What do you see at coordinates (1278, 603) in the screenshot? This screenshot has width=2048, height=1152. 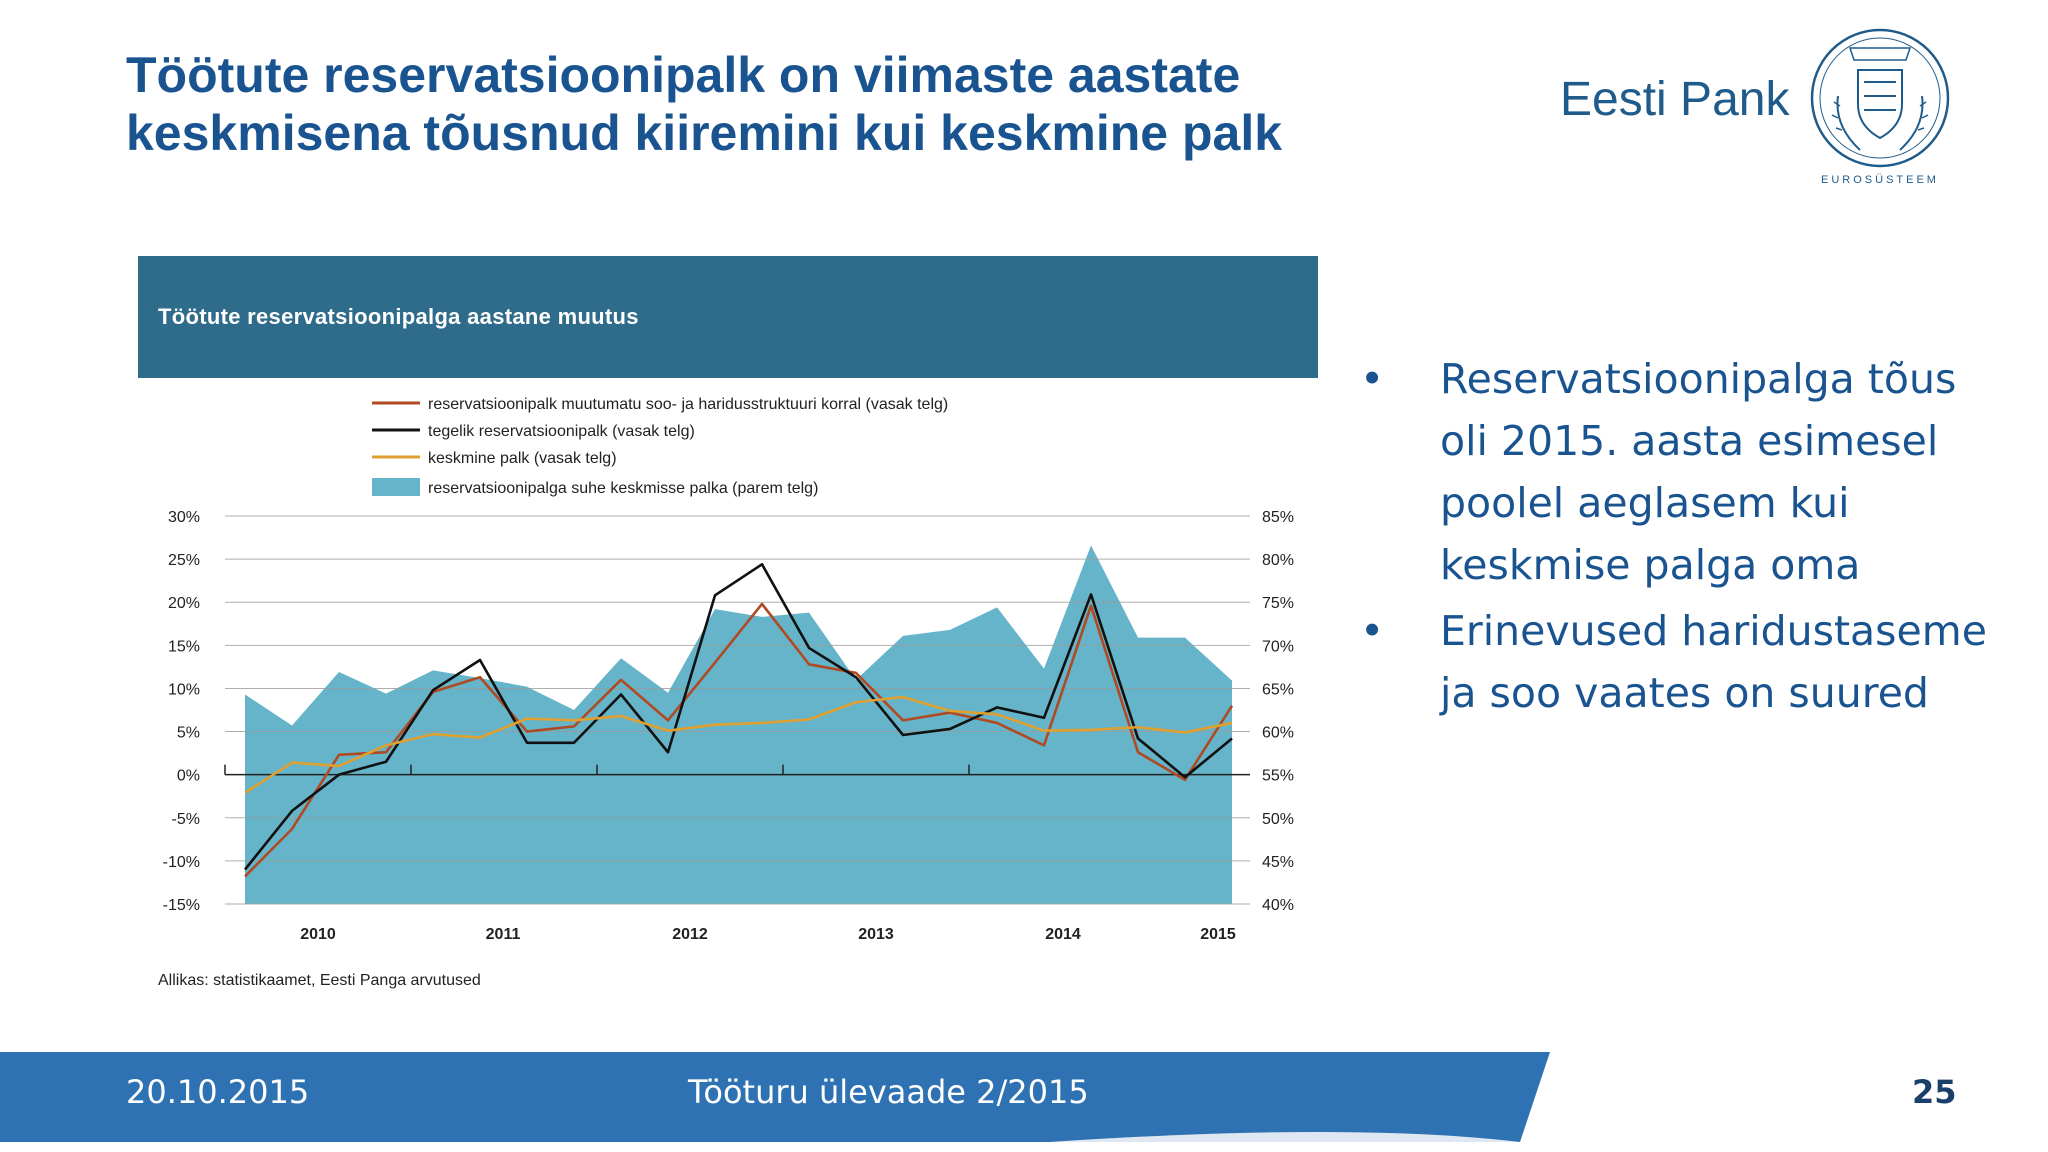 I see `y-right-tick-label: 75%` at bounding box center [1278, 603].